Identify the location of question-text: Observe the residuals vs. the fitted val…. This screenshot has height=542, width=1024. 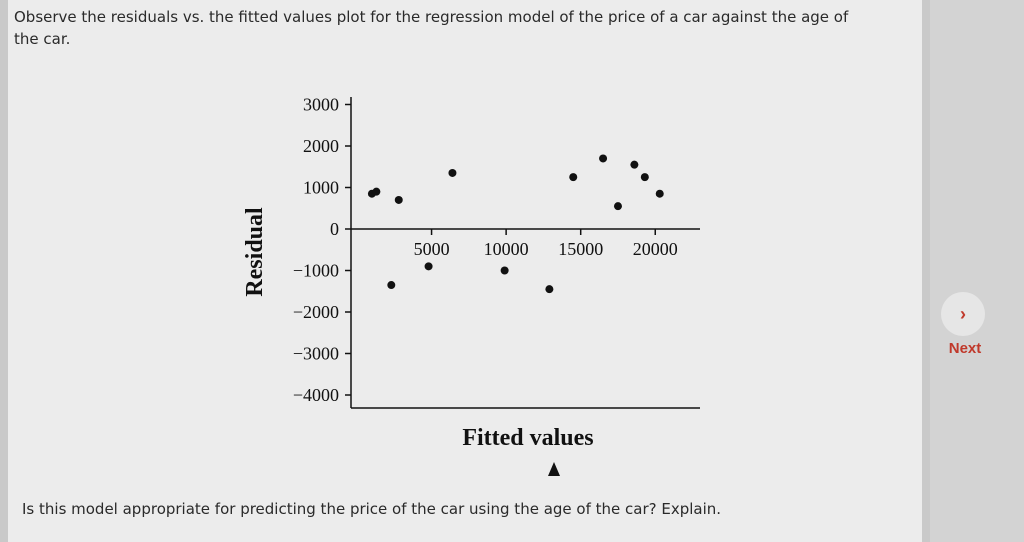
(431, 28).